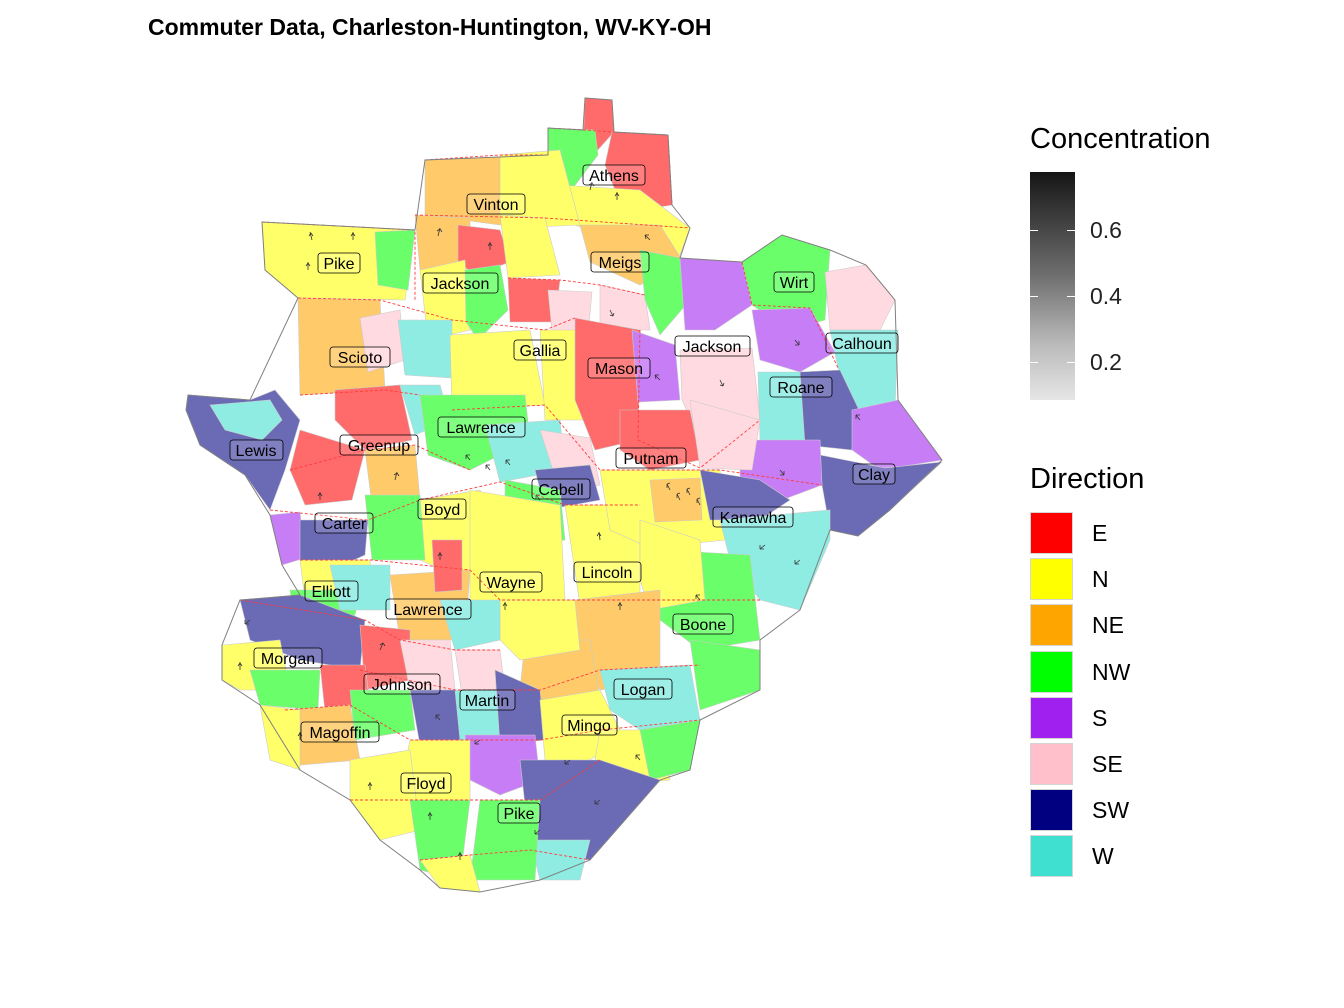 The image size is (1344, 1008). I want to click on county-label: Wayne, so click(511, 582).